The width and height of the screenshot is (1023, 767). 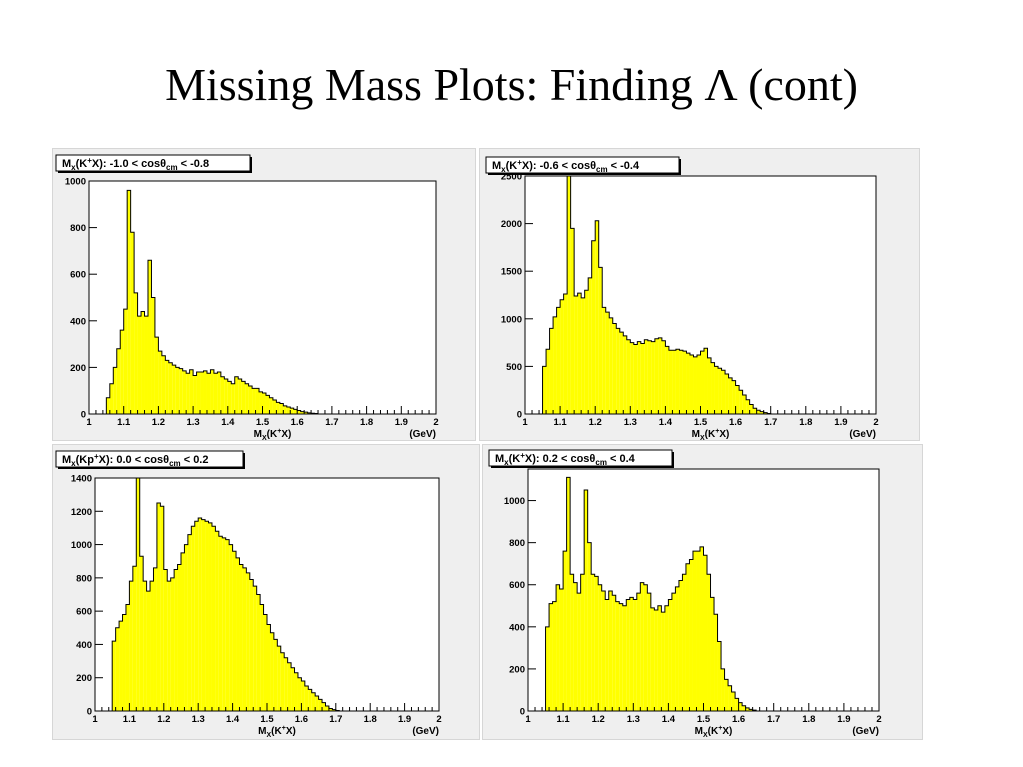 What do you see at coordinates (519, 415) in the screenshot?
I see `y-tick-label: 0` at bounding box center [519, 415].